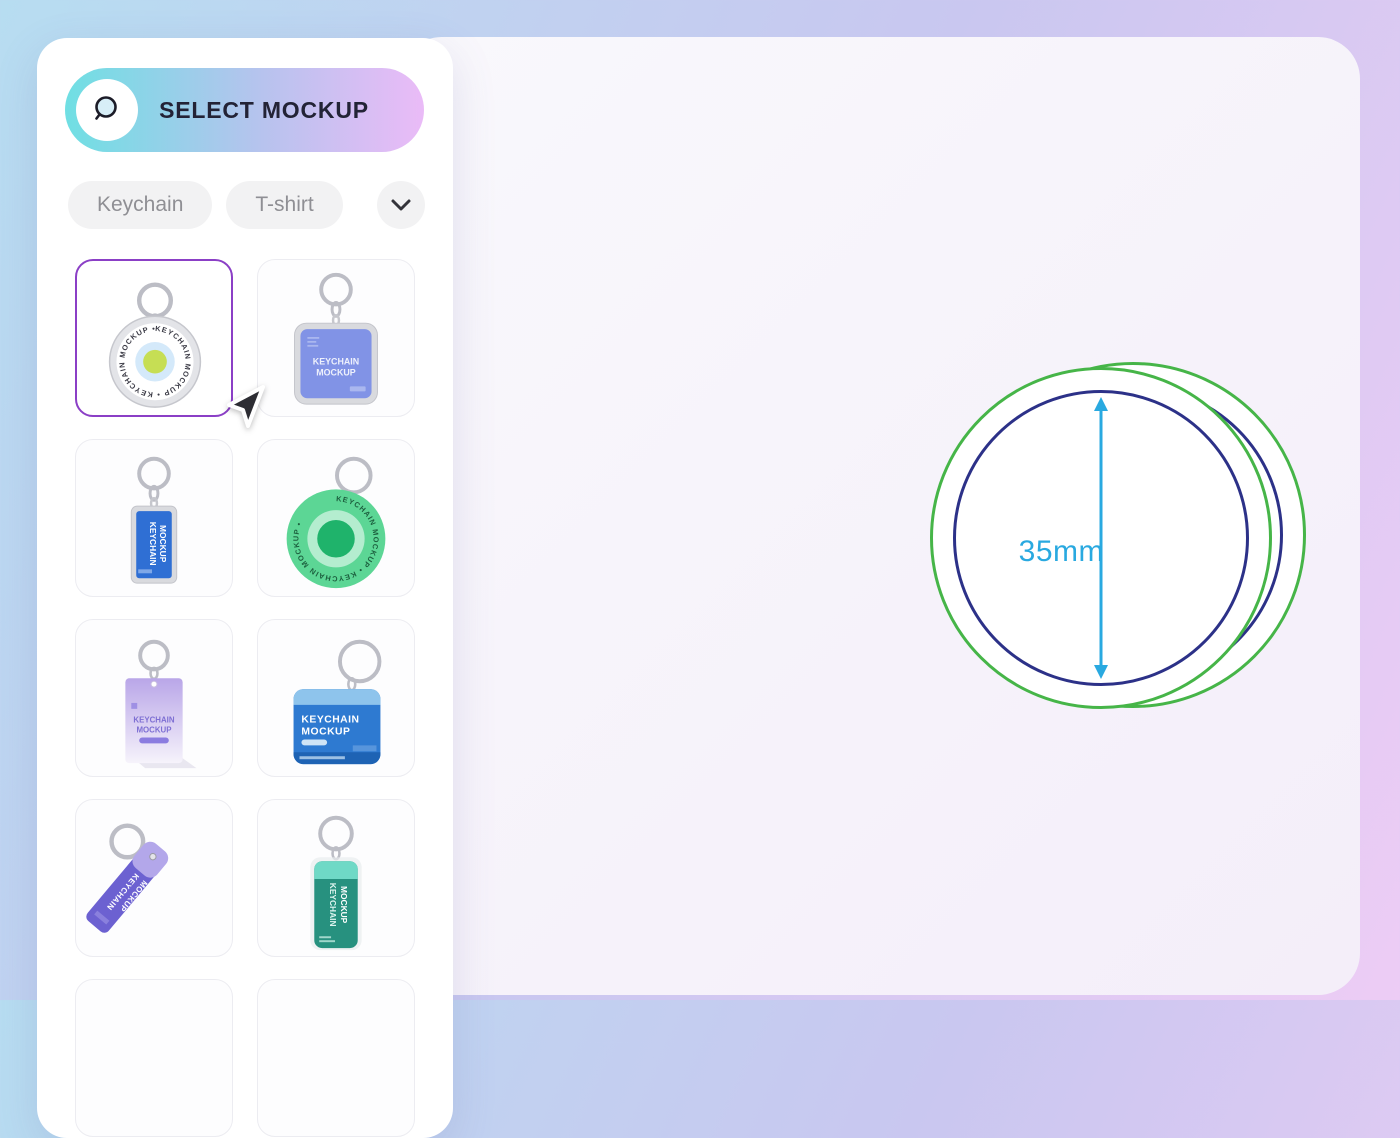 Image resolution: width=1400 pixels, height=1138 pixels. I want to click on mockup-tile-round-silver: KEYCHAIN MOCKUP • KEYCHAIN MOCKUP •, so click(154, 338).